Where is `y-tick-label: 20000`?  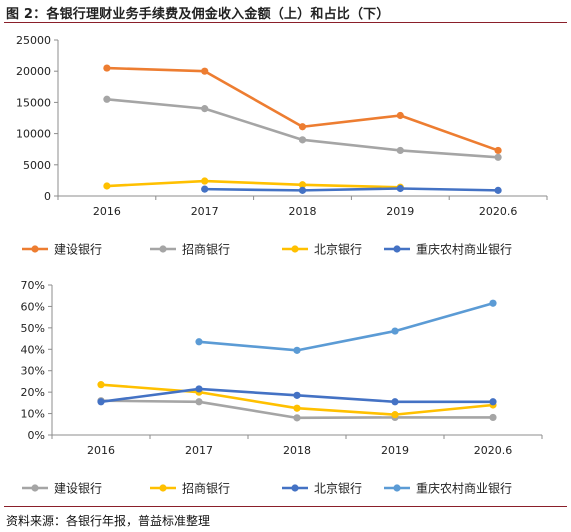 y-tick-label: 20000 is located at coordinates (33, 71).